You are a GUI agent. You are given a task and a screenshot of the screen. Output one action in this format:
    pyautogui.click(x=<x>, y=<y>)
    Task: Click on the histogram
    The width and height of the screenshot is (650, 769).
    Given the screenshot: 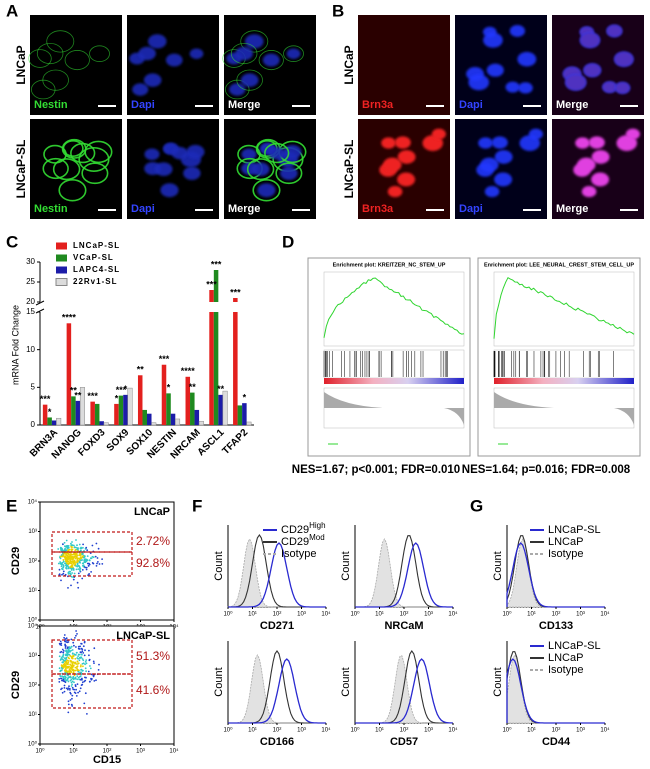 What is the action you would take?
    pyautogui.click(x=555, y=691)
    